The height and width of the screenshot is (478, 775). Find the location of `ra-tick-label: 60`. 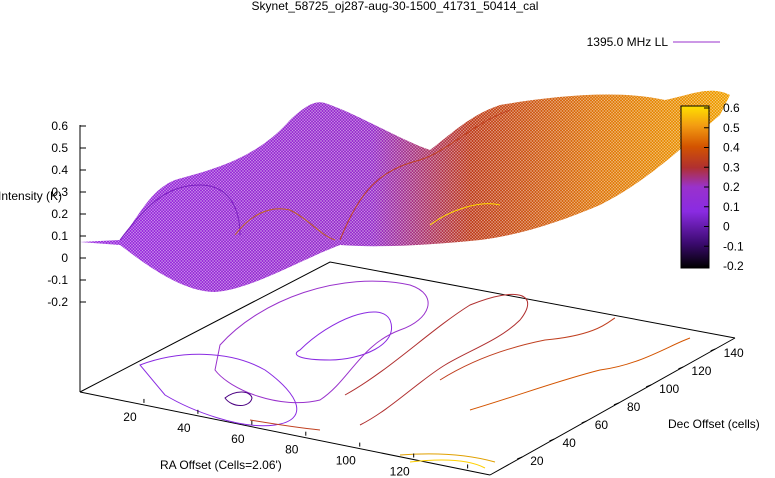

ra-tick-label: 60 is located at coordinates (238, 439).